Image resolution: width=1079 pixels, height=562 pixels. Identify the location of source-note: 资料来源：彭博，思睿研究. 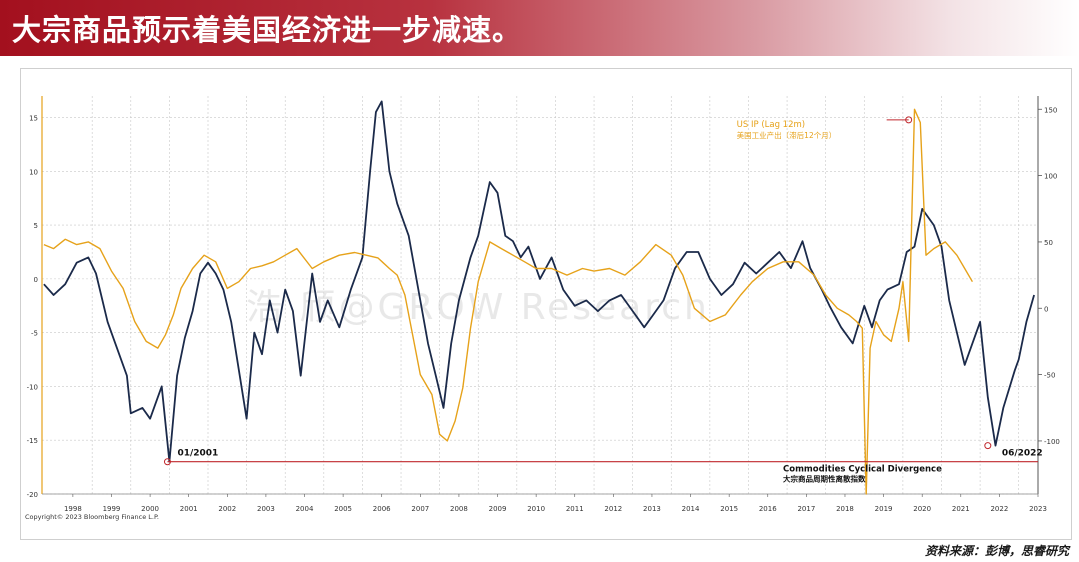
(996, 551).